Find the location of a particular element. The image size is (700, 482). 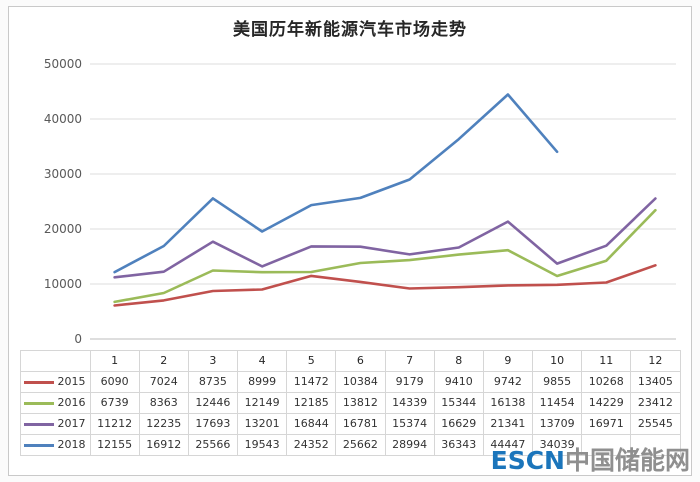

series-year-label: 2017 is located at coordinates (71, 423).